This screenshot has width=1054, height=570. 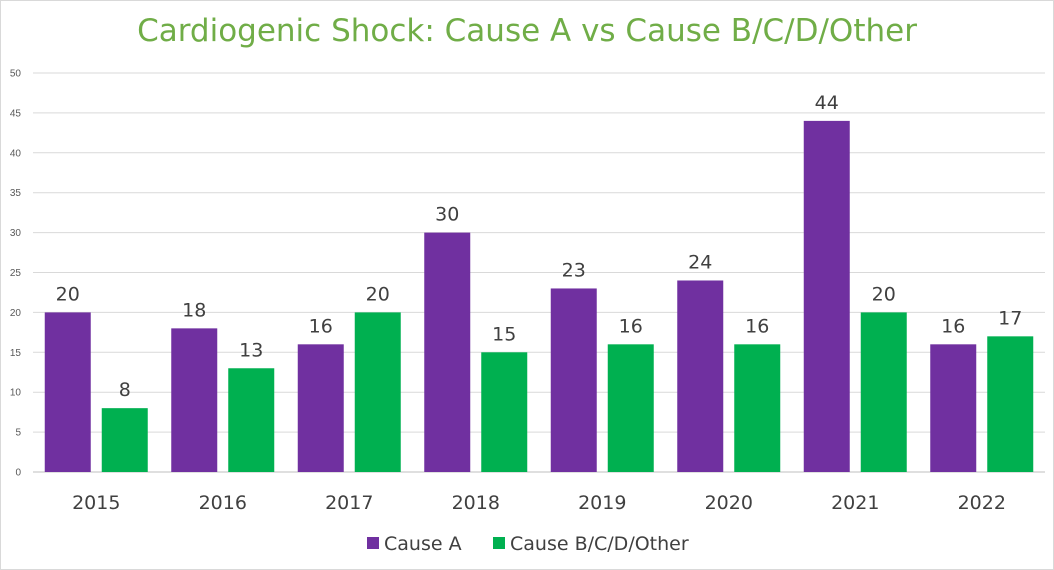 I want to click on data-label: 15, so click(x=504, y=334).